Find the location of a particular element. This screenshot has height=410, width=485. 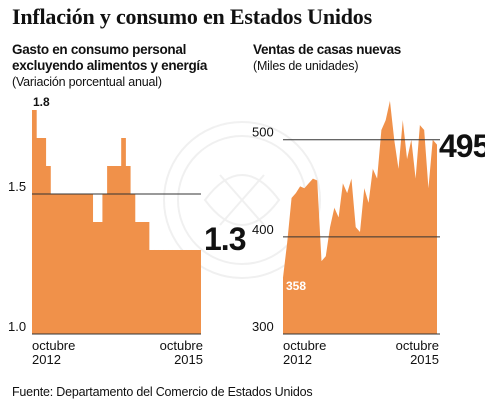

right-chart-x-tick-label: 2012 is located at coordinates (297, 359).